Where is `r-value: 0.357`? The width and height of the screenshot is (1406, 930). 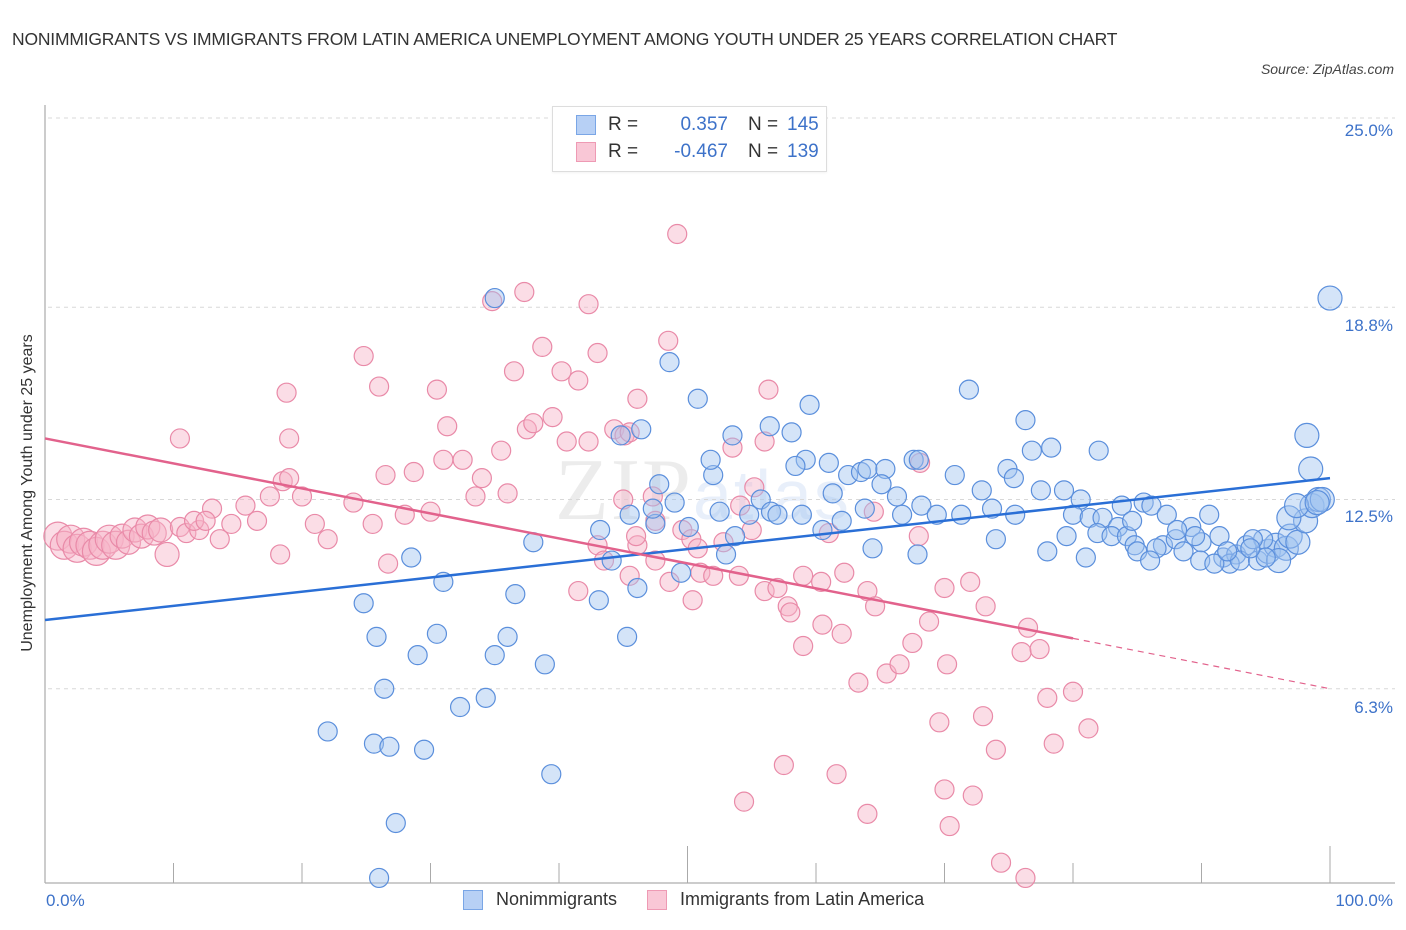
r-value: 0.357 is located at coordinates (704, 124).